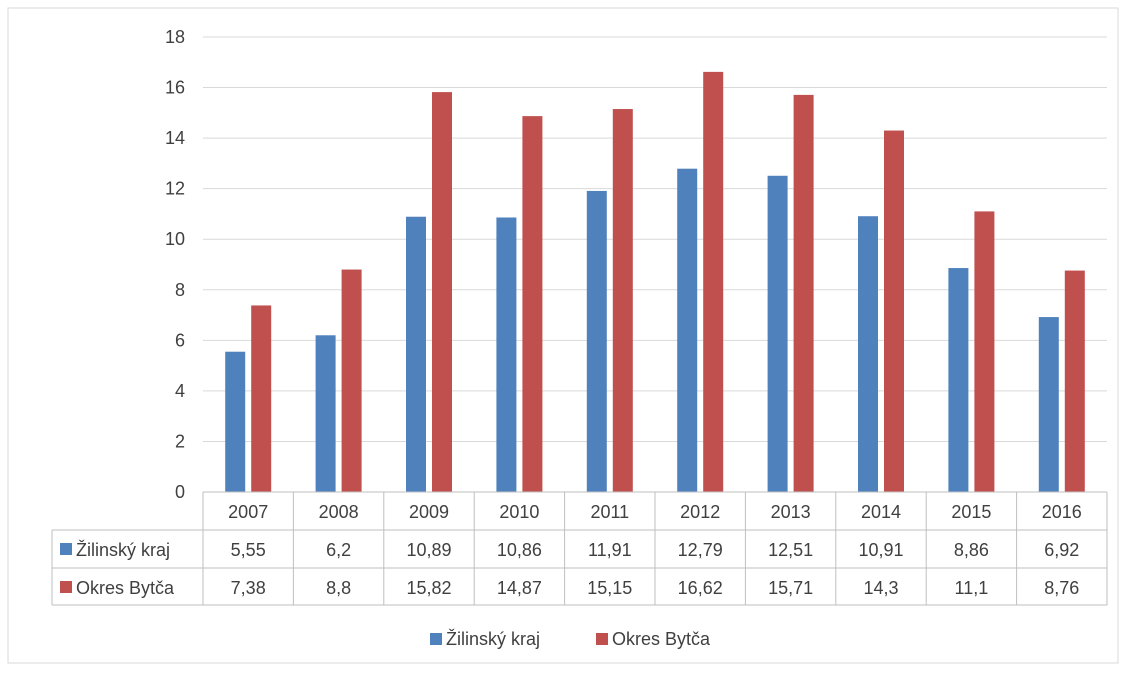 This screenshot has height=679, width=1127. Describe the element at coordinates (248, 550) in the screenshot. I see `data-value-cell: 5,55` at that location.